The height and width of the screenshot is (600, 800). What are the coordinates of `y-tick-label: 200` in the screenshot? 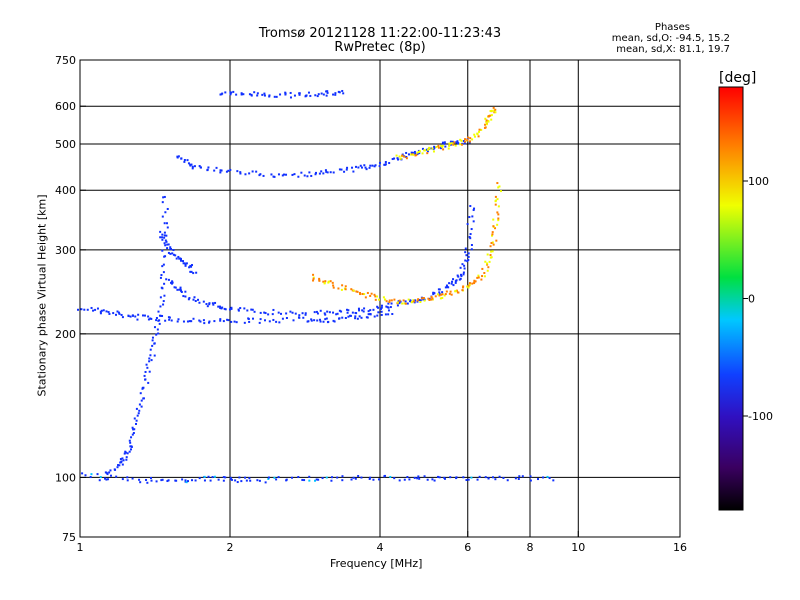 It's located at (65, 334).